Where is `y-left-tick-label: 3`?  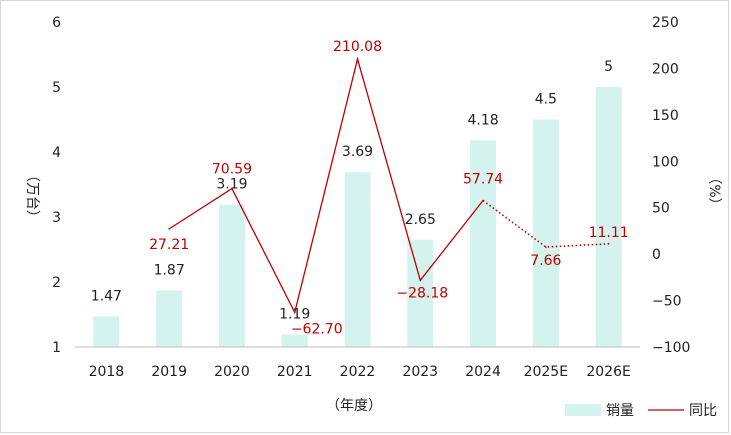
y-left-tick-label: 3 is located at coordinates (56, 218).